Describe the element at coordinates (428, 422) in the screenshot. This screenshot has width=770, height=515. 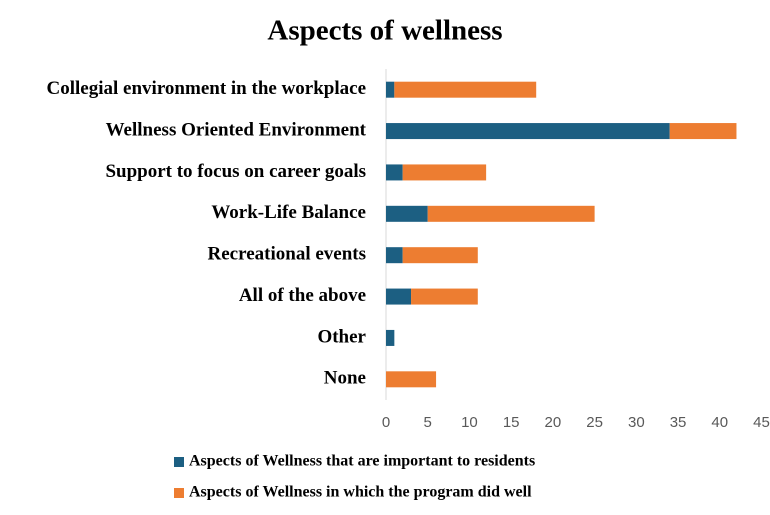
I see `x-tick-label: 5` at that location.